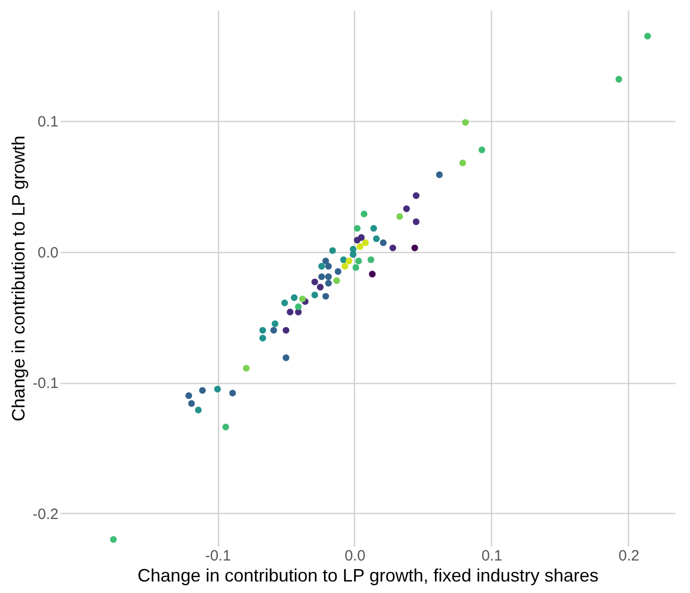  Describe the element at coordinates (492, 556) in the screenshot. I see `x-tick-label: 0.1` at that location.